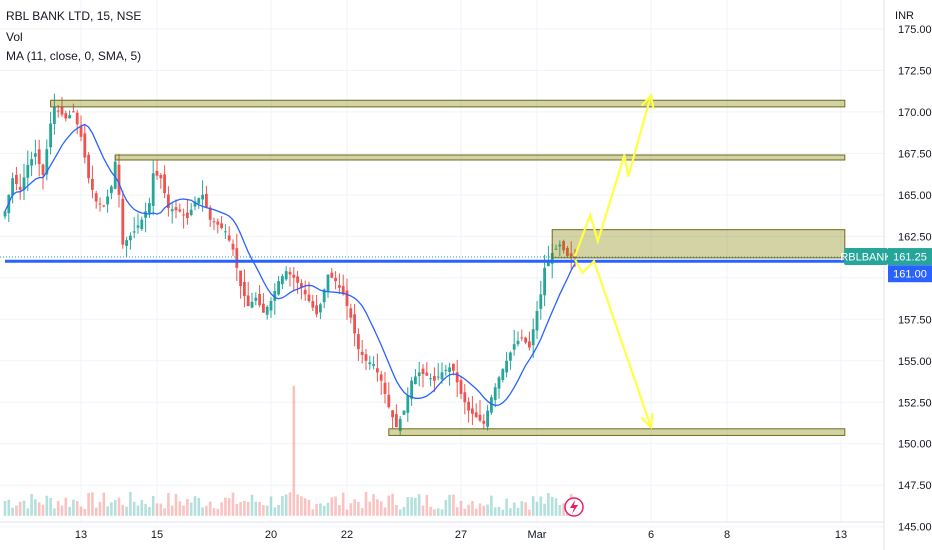  Describe the element at coordinates (647, 101) in the screenshot. I see `arrow-head` at that location.